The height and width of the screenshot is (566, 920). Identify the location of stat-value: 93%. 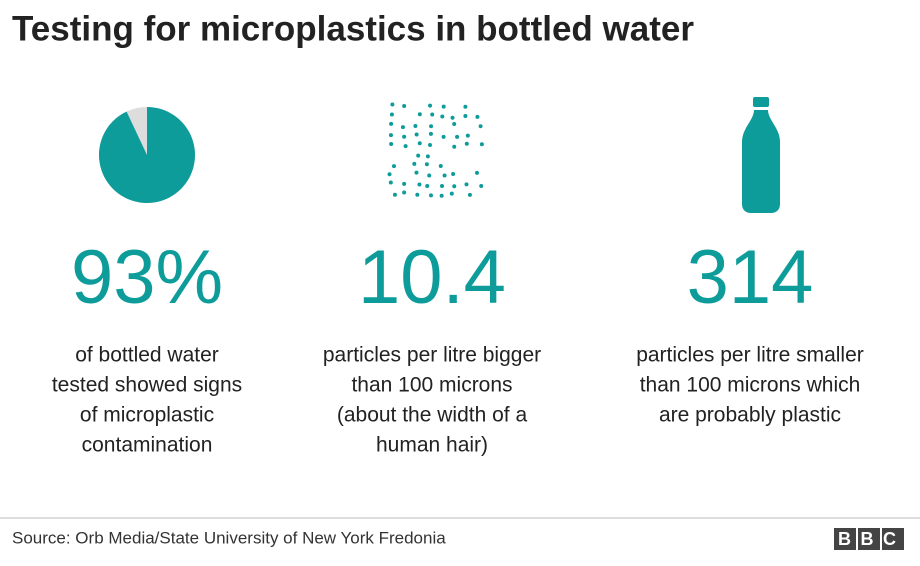
(147, 277).